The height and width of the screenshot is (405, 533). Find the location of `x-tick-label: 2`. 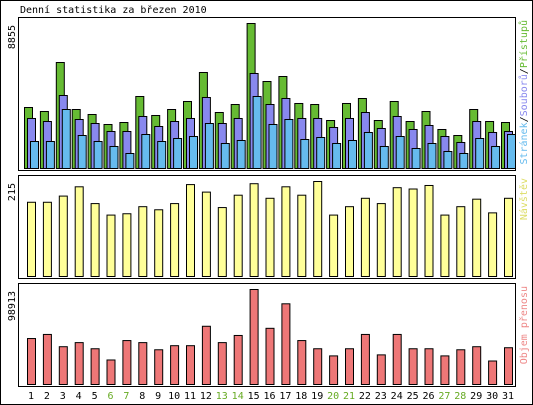

x-tick-label: 2 is located at coordinates (47, 396).